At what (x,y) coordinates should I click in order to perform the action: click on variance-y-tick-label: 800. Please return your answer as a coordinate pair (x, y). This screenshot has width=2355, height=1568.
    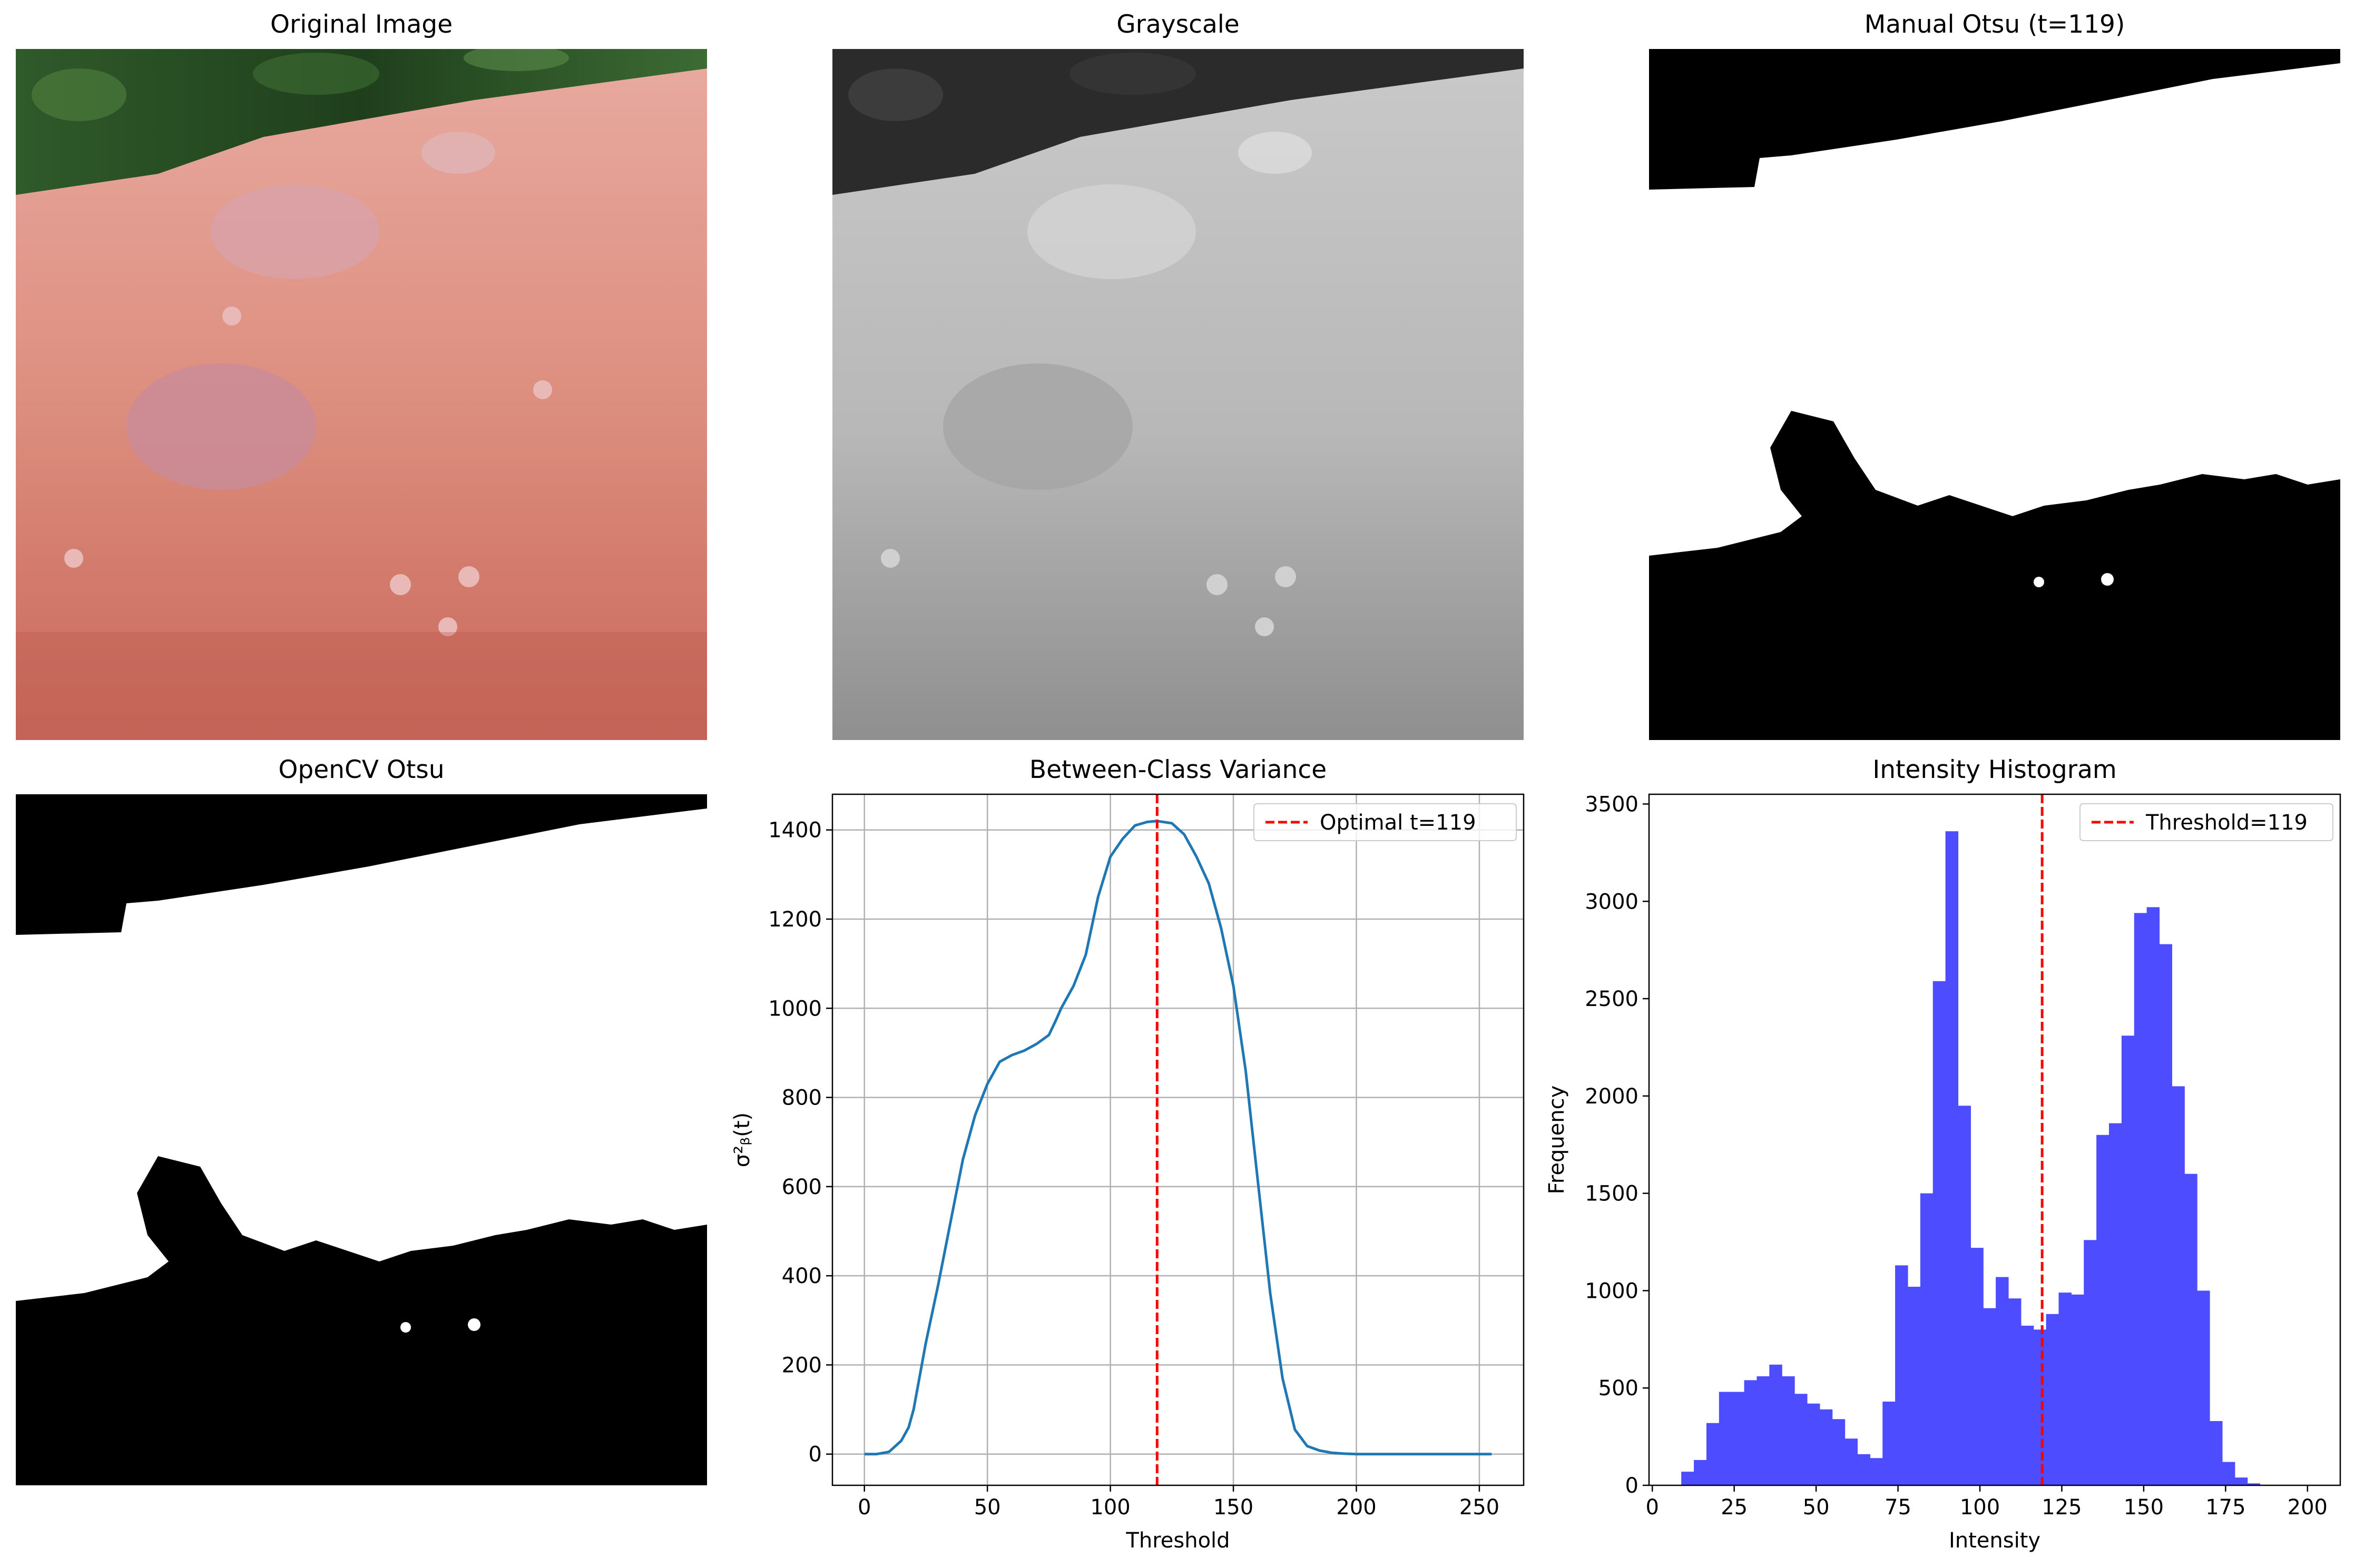
    Looking at the image, I should click on (802, 1098).